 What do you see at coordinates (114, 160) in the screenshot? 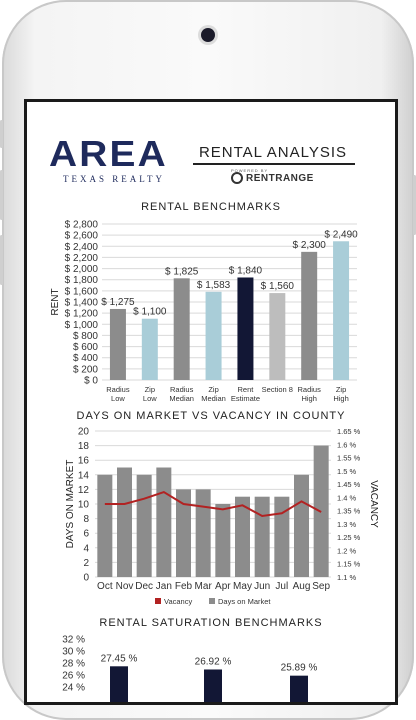
I see `area-logo: AREA TEXAS REALTY` at bounding box center [114, 160].